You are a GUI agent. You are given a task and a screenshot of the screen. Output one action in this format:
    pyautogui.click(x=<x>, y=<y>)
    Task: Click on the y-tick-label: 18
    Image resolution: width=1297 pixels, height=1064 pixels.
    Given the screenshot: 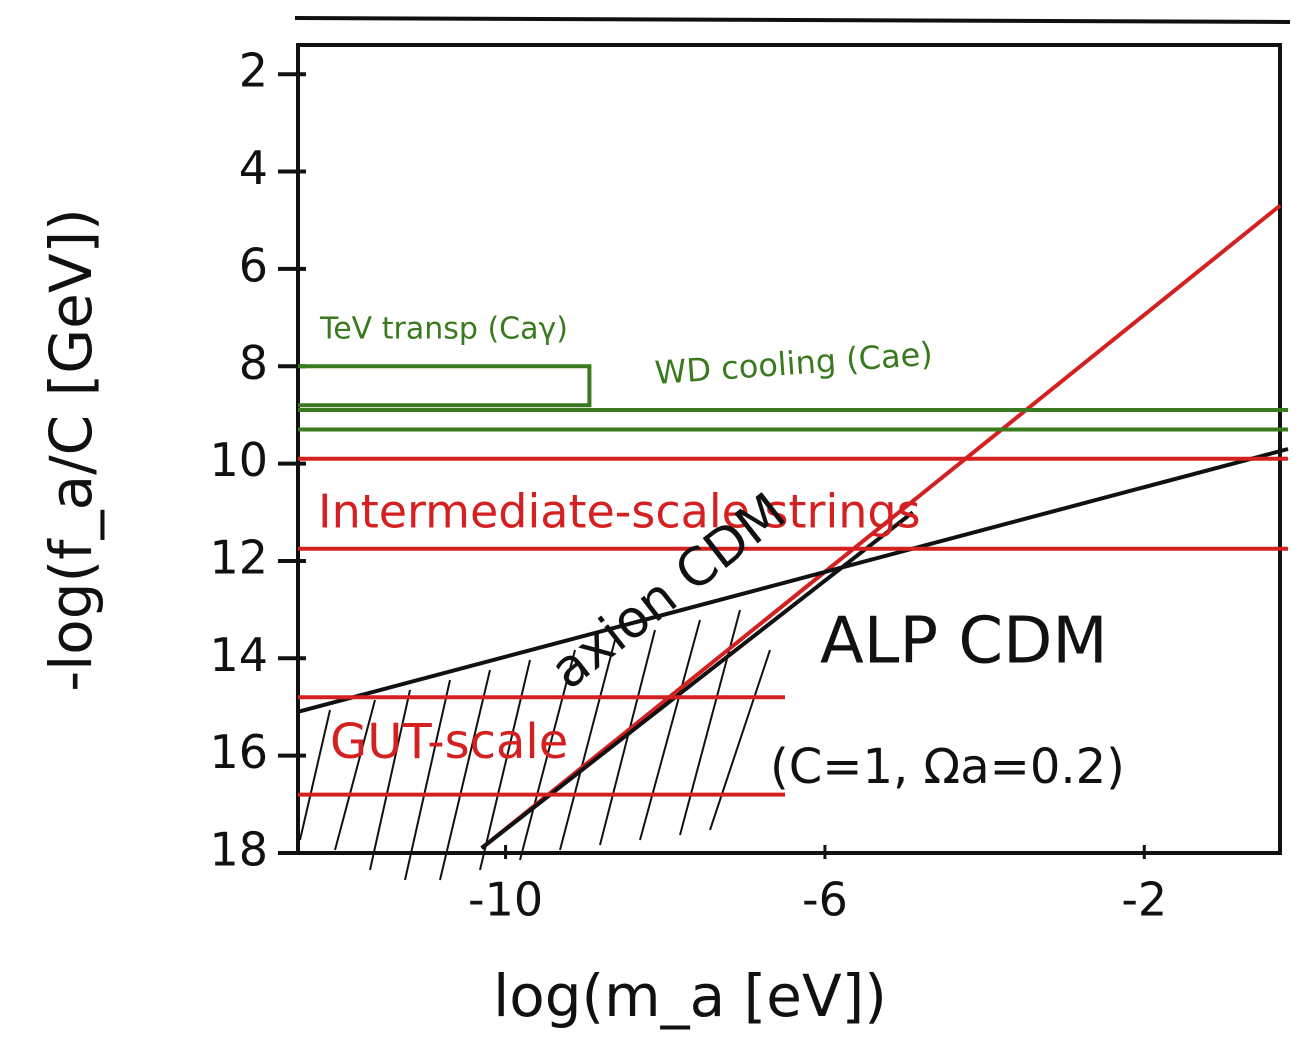 What is the action you would take?
    pyautogui.click(x=238, y=850)
    